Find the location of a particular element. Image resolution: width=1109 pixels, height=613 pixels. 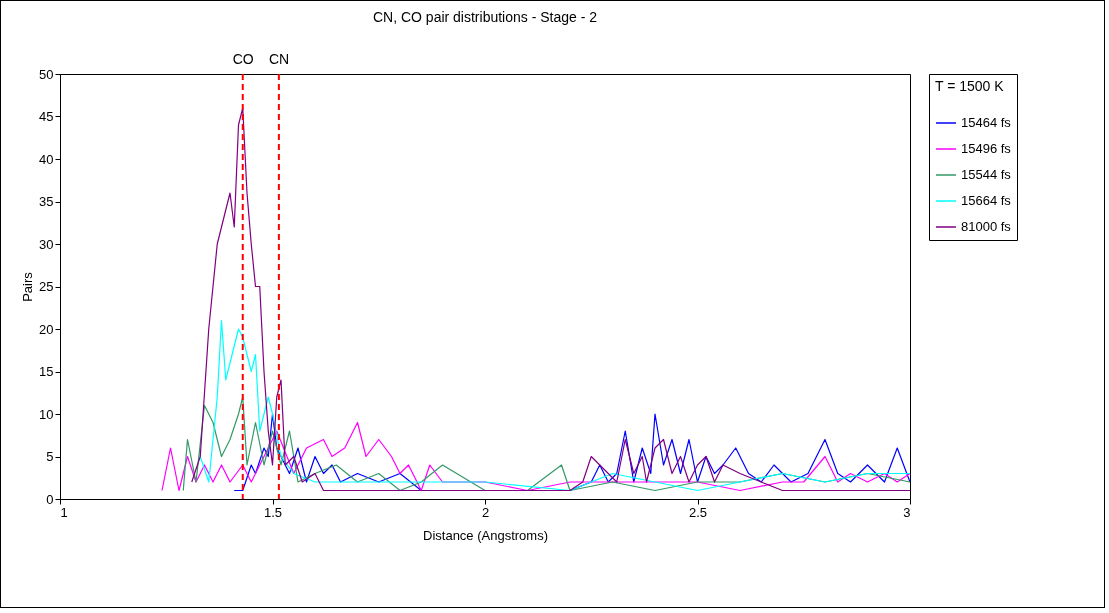

y-tick-label: 40 is located at coordinates (46, 159).